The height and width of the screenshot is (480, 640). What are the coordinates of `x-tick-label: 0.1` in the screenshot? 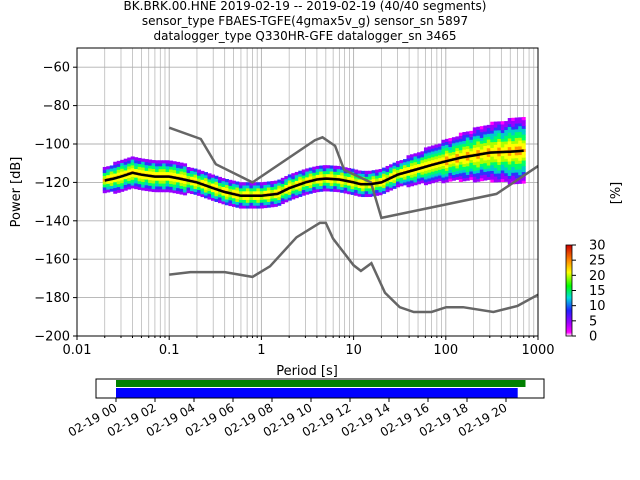 It's located at (169, 350).